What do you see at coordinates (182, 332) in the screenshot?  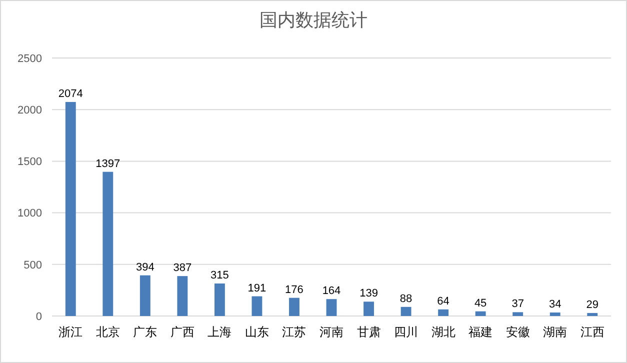 I see `x-tick-label: 广西` at bounding box center [182, 332].